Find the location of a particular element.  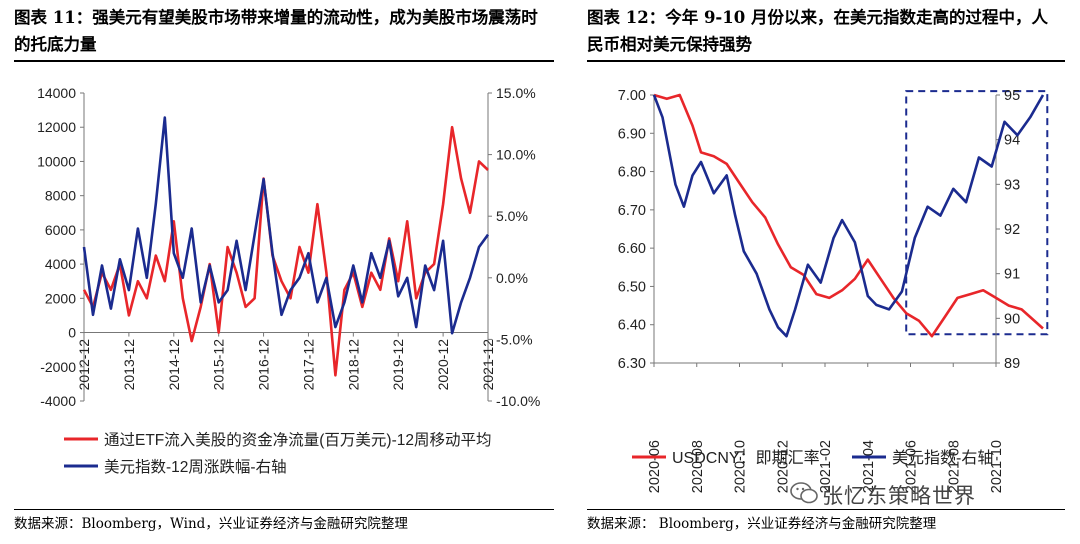

wechat-icon is located at coordinates (804, 493).